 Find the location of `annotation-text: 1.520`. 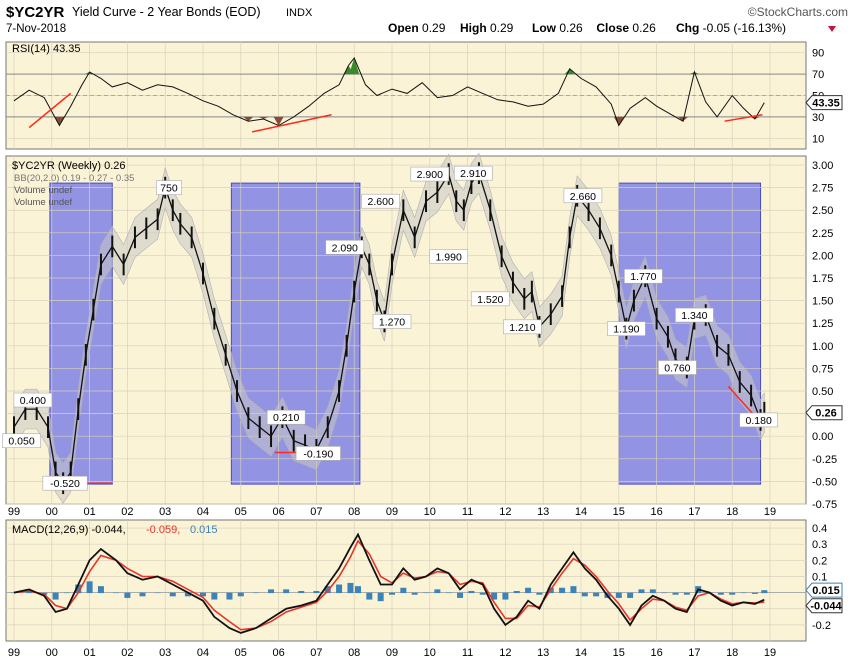

annotation-text: 1.520 is located at coordinates (490, 300).